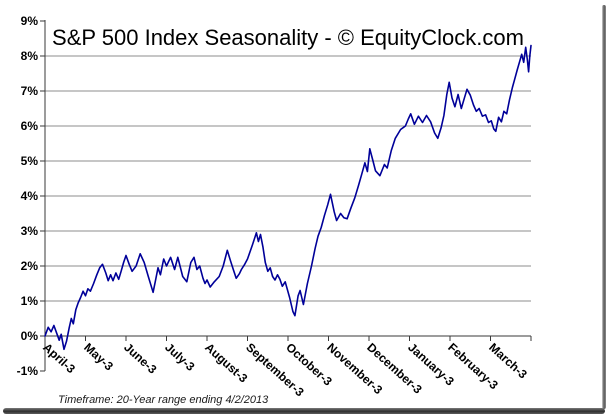 The image size is (609, 418). Describe the element at coordinates (304, 411) in the screenshot. I see `bottom-shadow-decoration` at that location.